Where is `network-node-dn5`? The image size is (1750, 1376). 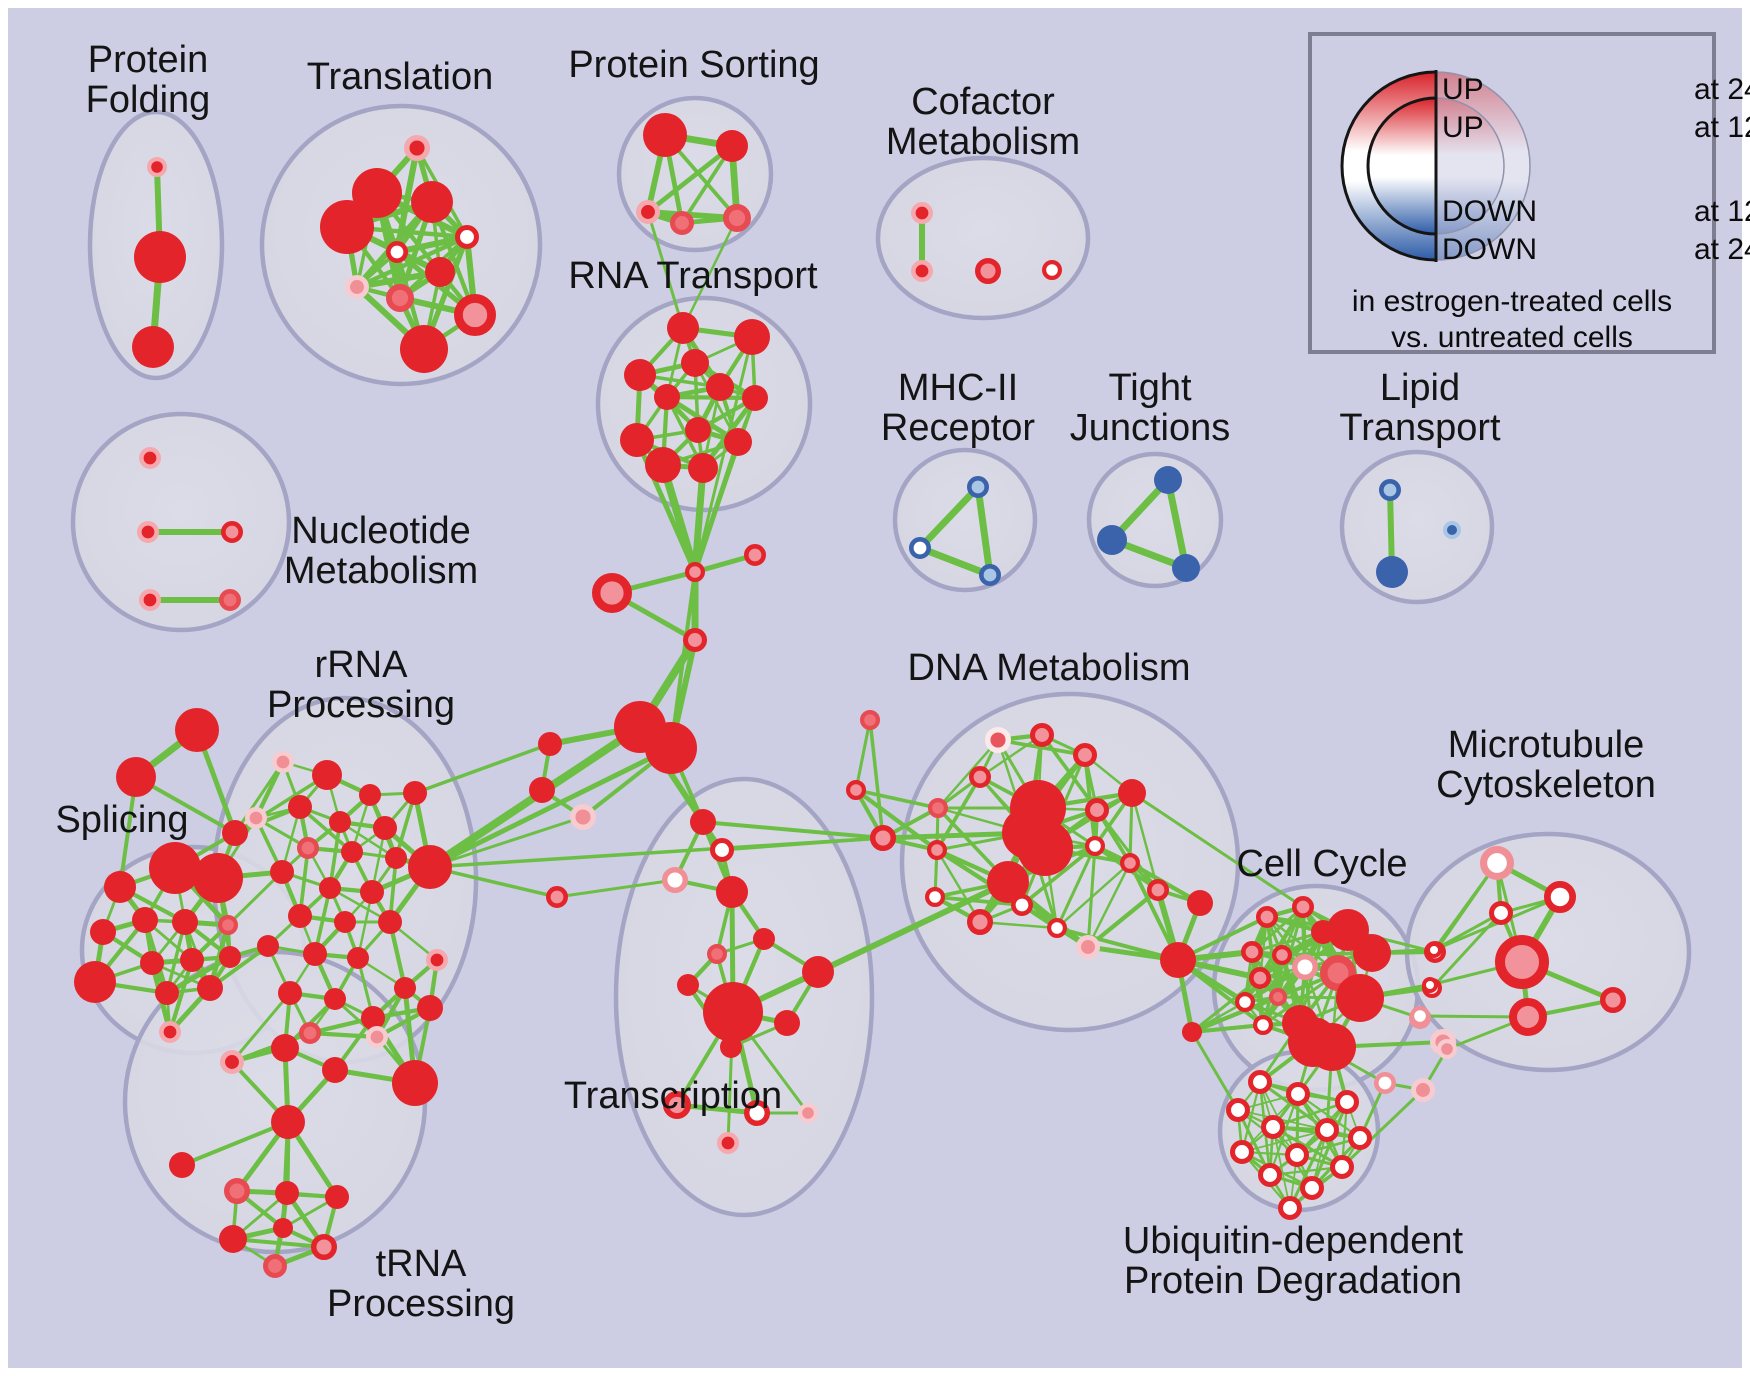
network-node-dn5 is located at coordinates (937, 807).